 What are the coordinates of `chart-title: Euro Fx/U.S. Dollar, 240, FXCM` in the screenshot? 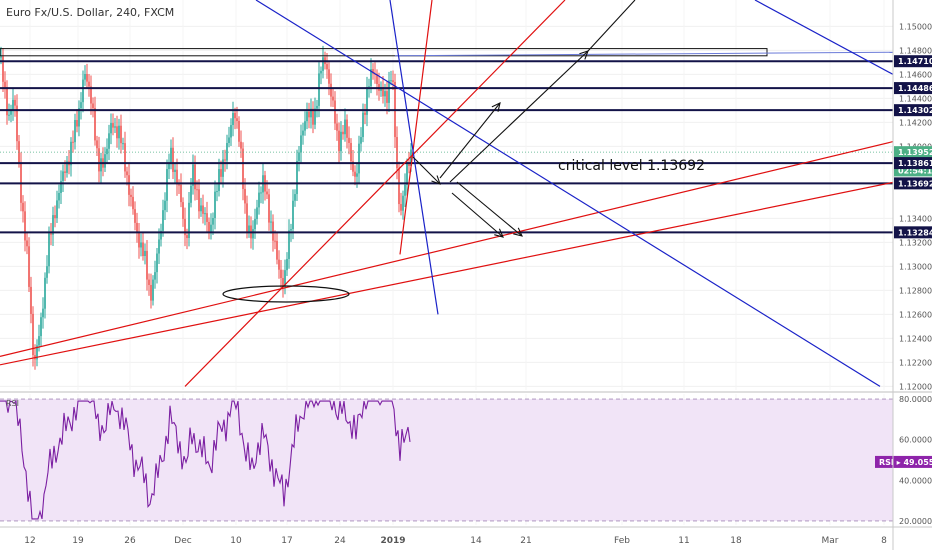 It's located at (90, 12).